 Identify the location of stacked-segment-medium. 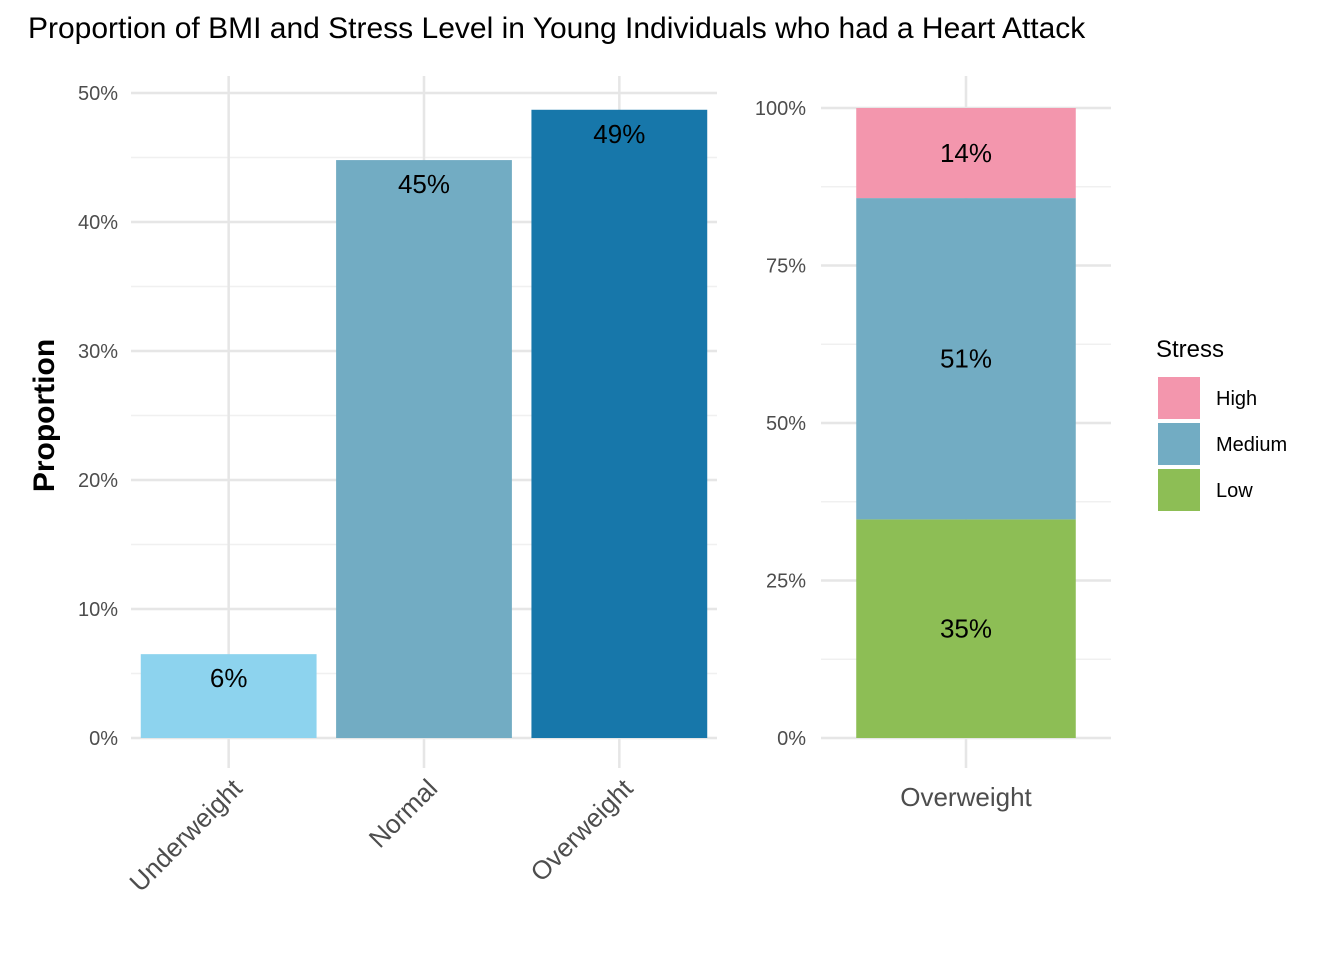
(966, 359).